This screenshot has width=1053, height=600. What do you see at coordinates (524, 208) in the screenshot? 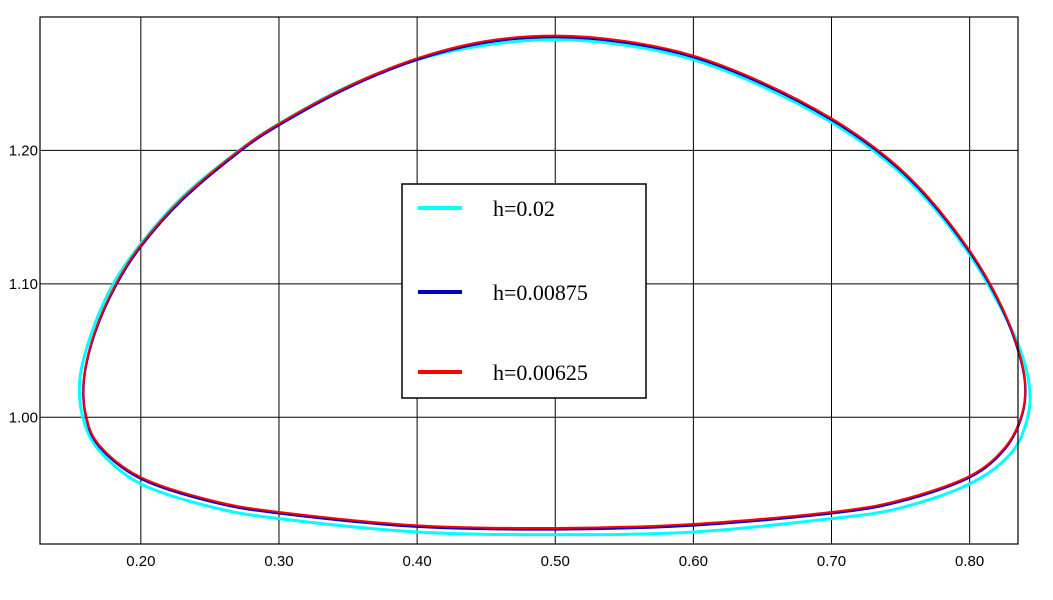
I see `legend-label-h002: h=0.02` at bounding box center [524, 208].